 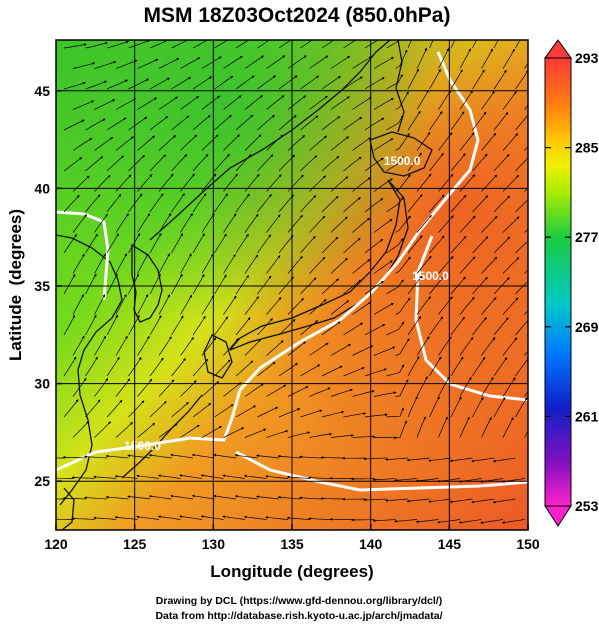 I want to click on x-tick-label: 135, so click(x=292, y=544).